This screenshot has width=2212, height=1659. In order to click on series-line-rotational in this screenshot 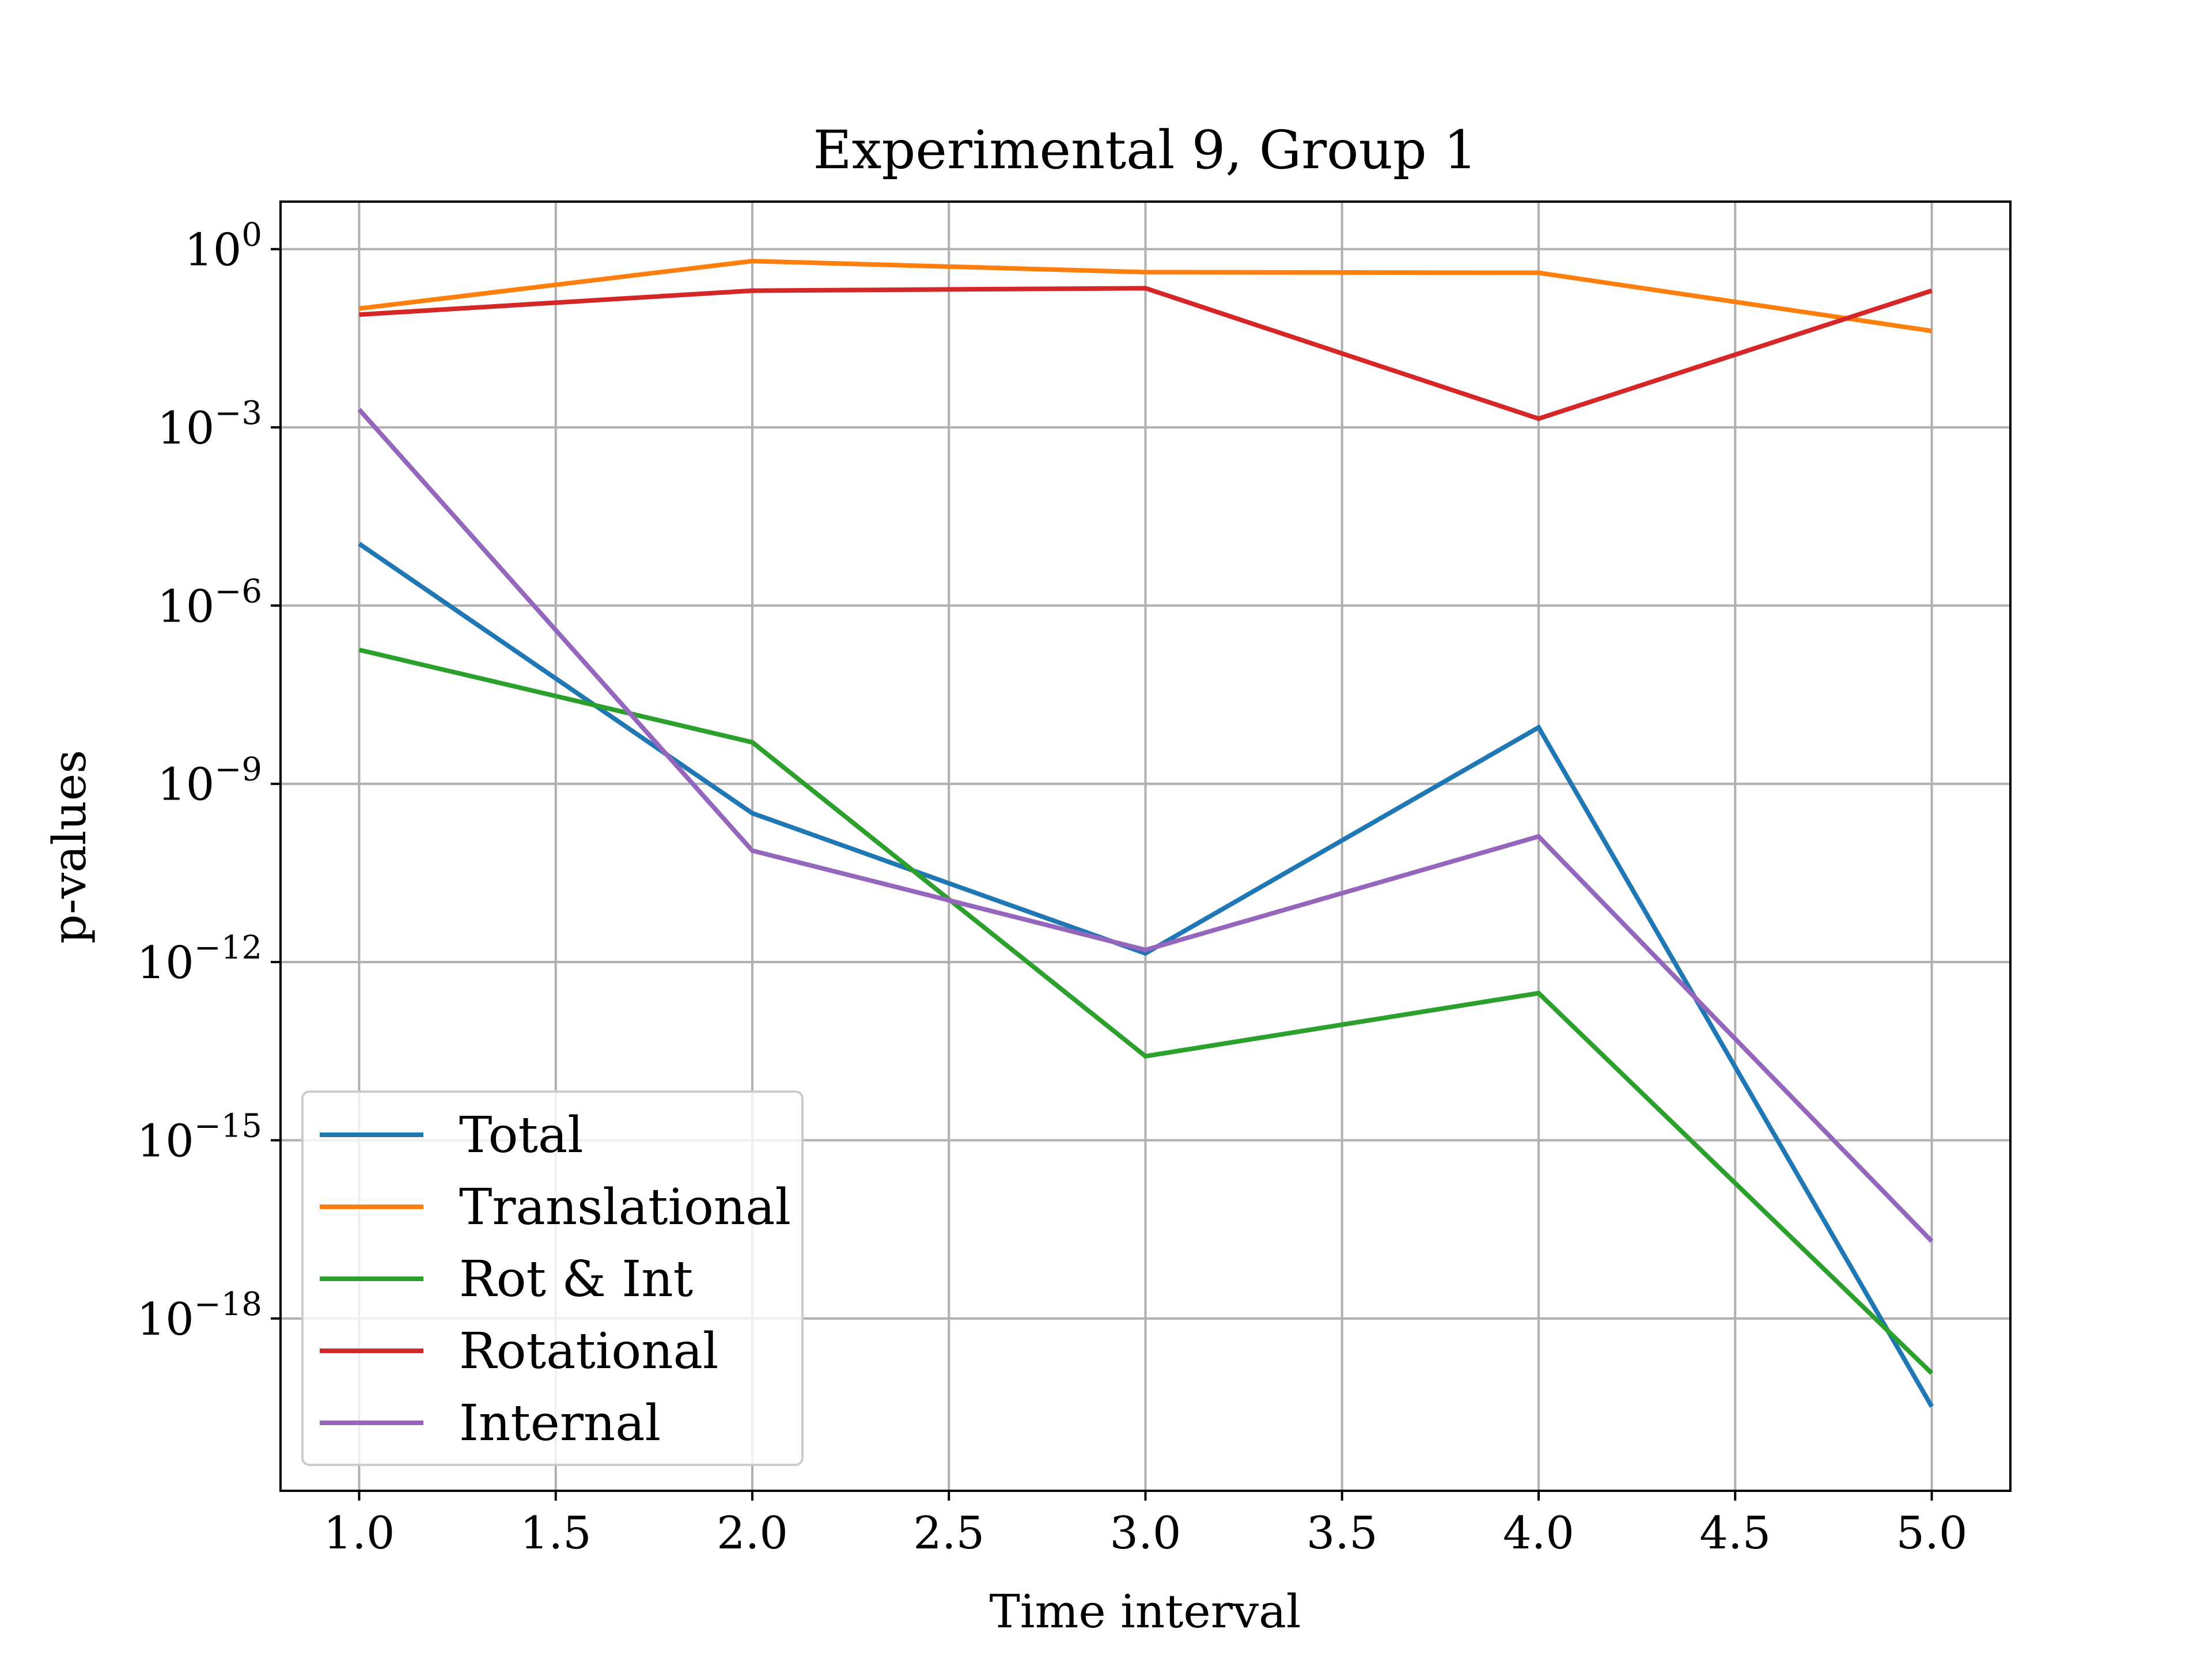, I will do `click(1146, 354)`.